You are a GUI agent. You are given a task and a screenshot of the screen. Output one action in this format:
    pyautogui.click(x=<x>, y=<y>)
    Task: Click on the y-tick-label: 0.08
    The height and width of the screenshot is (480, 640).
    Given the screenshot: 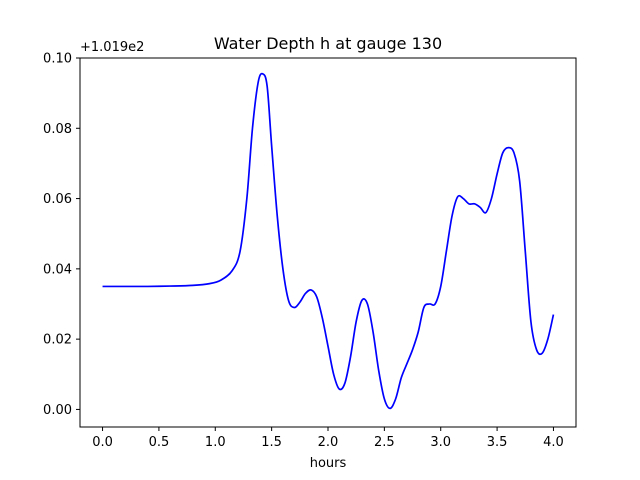 What is the action you would take?
    pyautogui.click(x=57, y=129)
    